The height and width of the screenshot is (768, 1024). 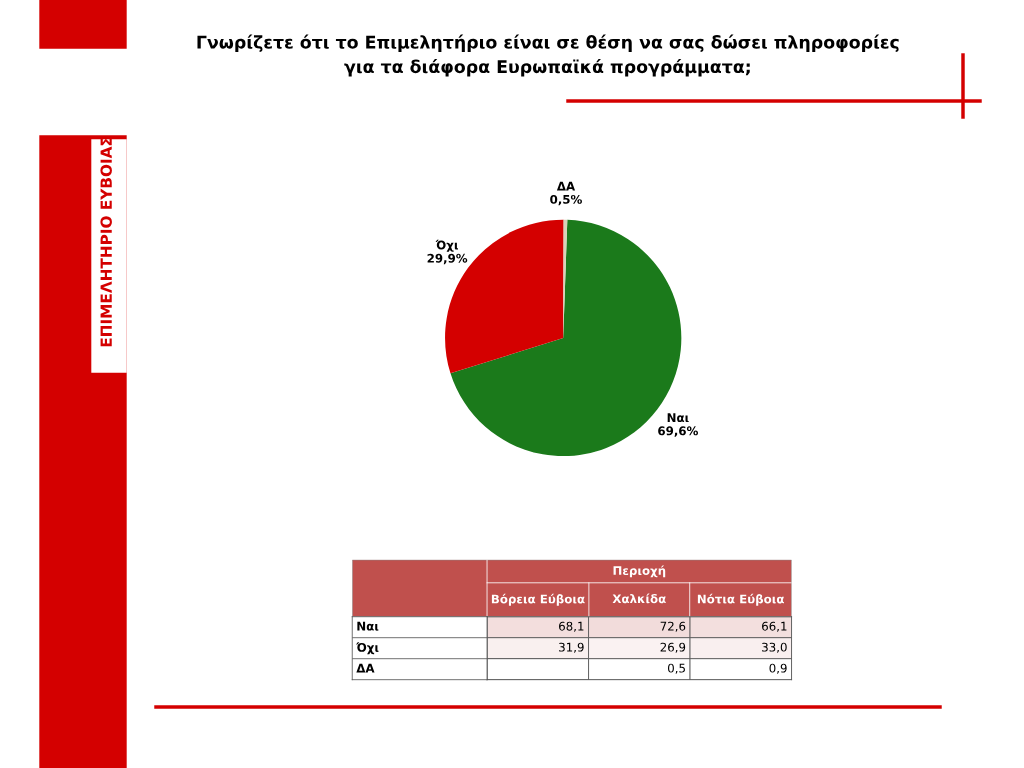 I want to click on slice-label: Όχι, so click(x=447, y=245).